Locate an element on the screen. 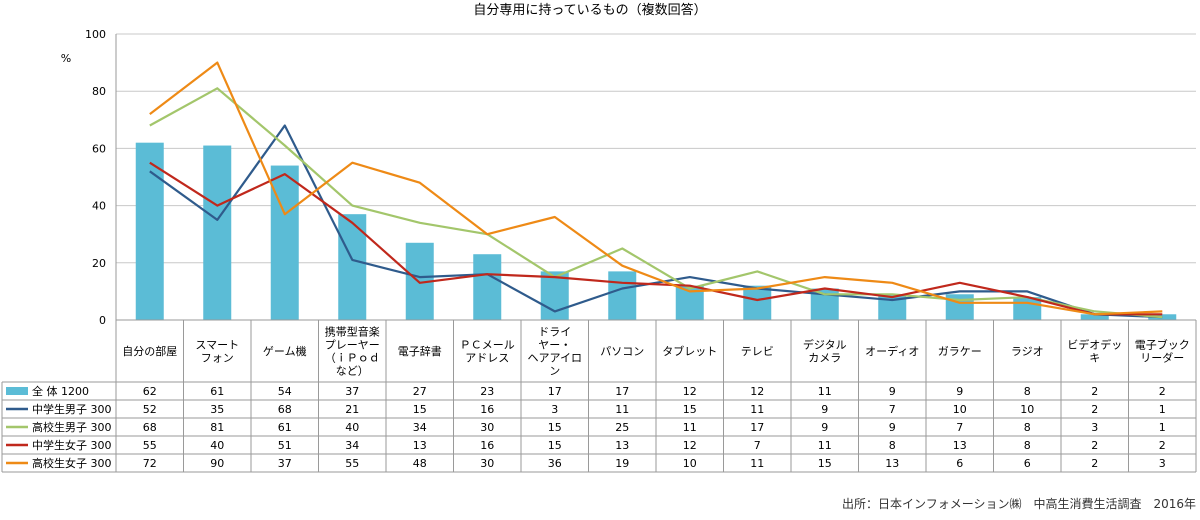  legend-label: 高校生男子 300 is located at coordinates (72, 427).